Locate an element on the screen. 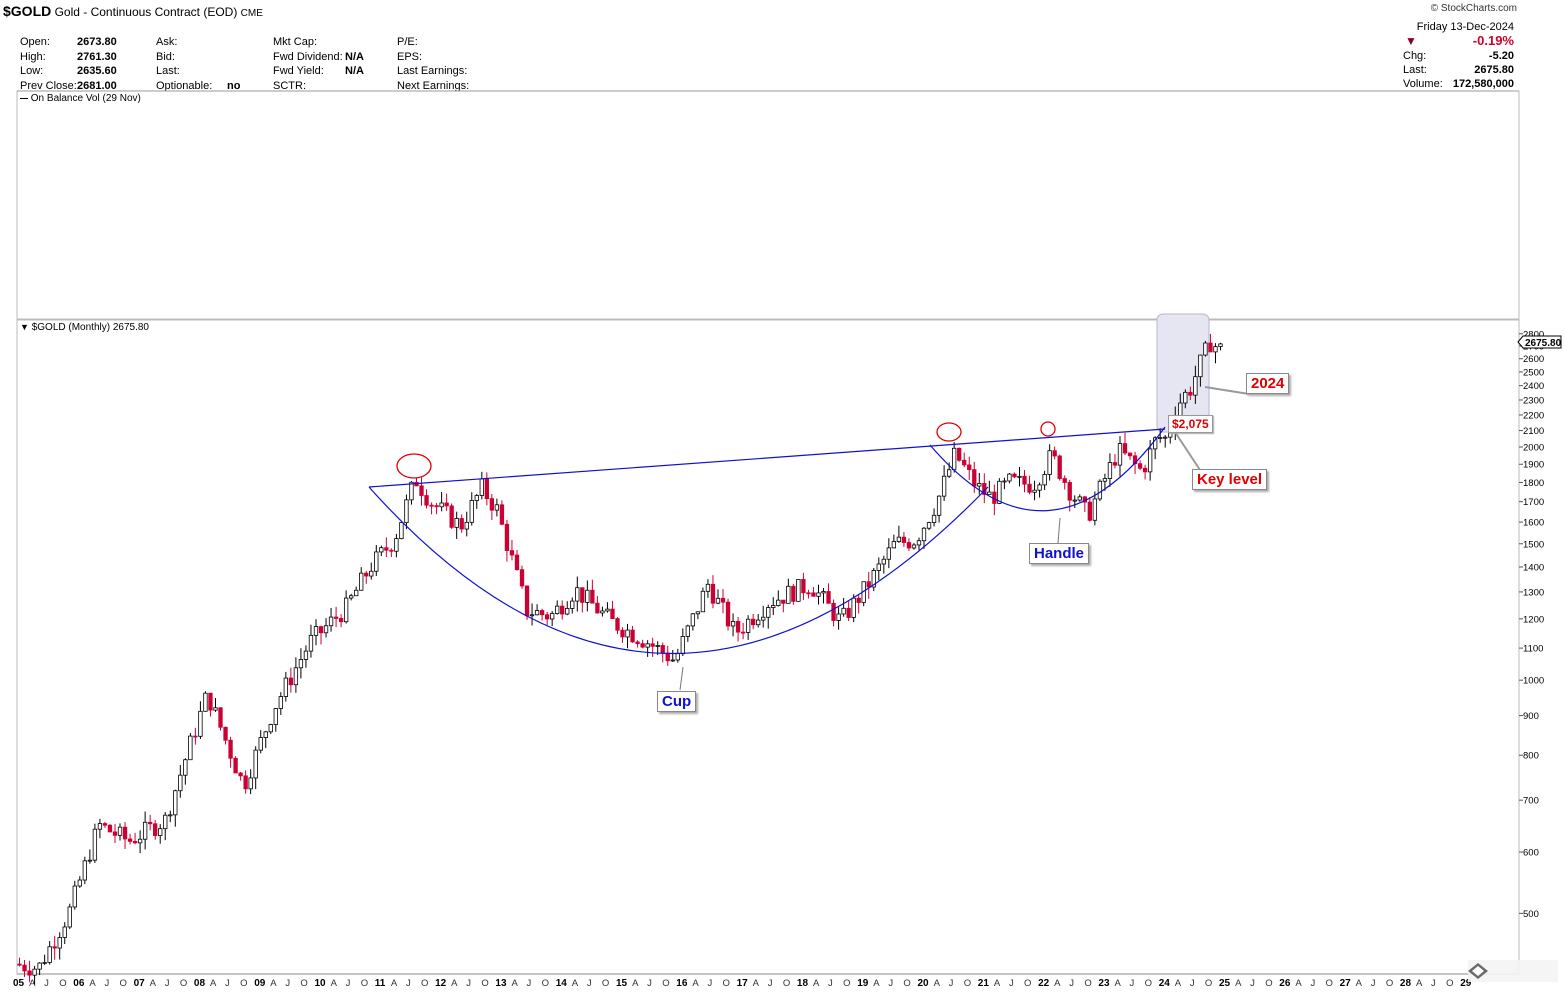 The image size is (1565, 992). y-tick-label: 1500 is located at coordinates (1533, 544).